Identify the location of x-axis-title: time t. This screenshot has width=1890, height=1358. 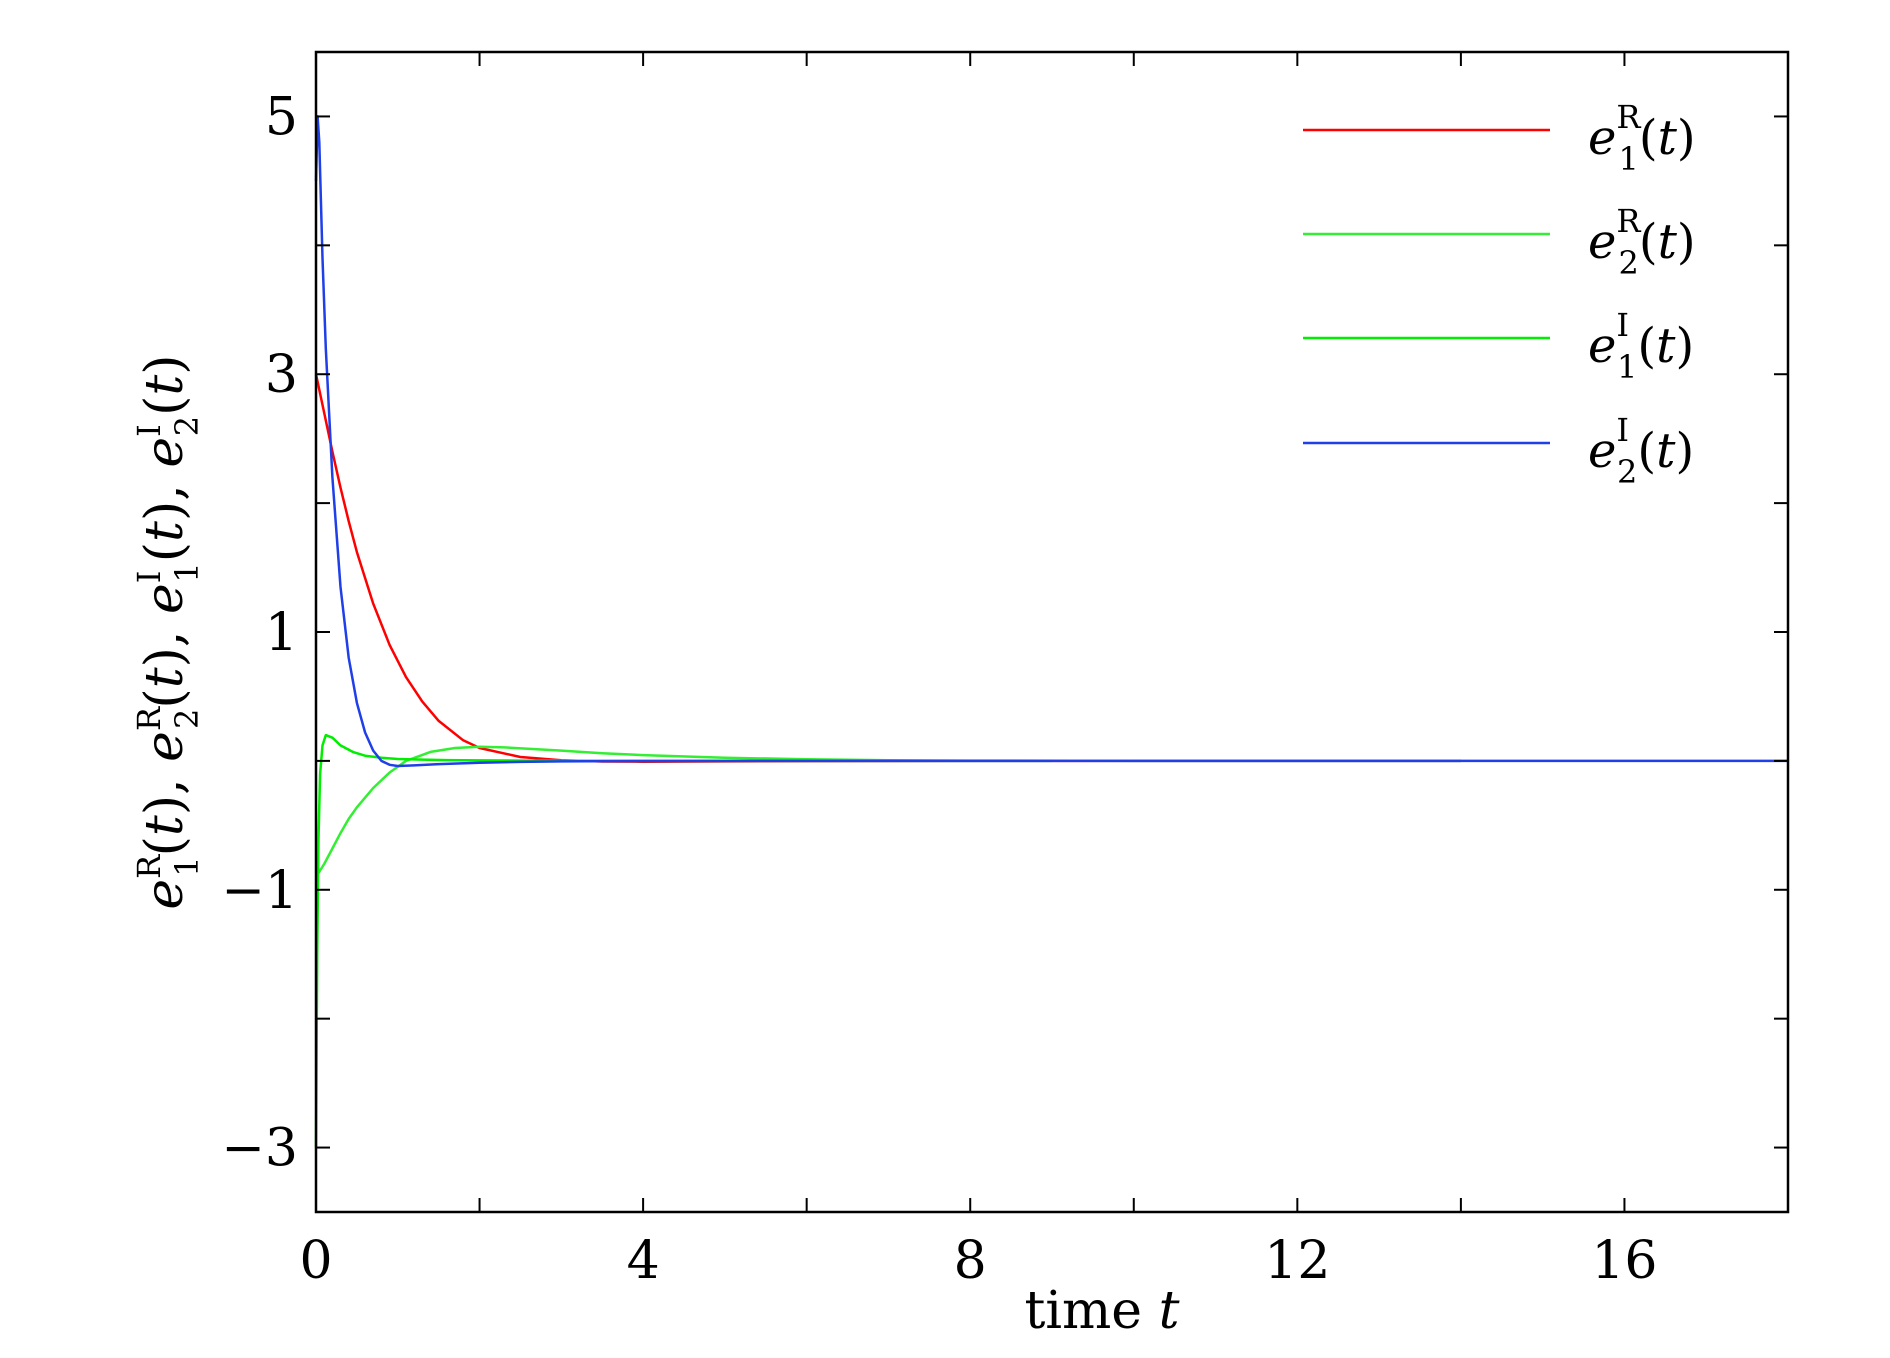
(1101, 1311).